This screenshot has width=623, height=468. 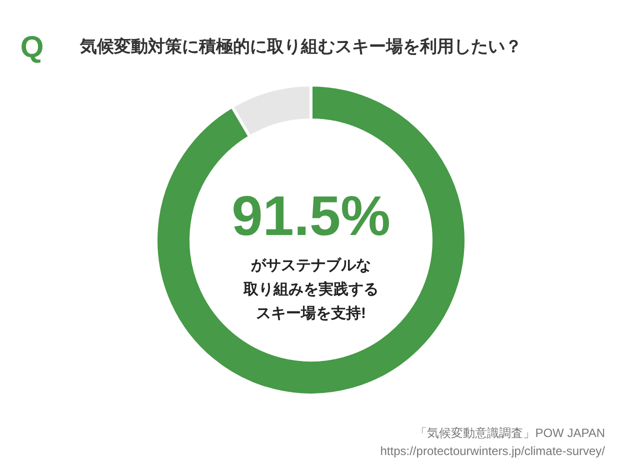 I want to click on text: 取り組みを実践する, so click(x=310, y=289).